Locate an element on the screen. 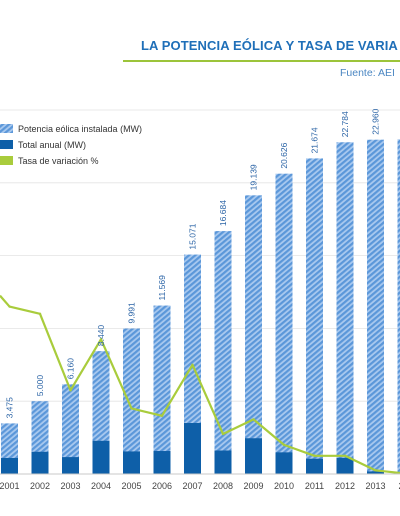 This screenshot has width=400, height=516. title-underline is located at coordinates (261, 61).